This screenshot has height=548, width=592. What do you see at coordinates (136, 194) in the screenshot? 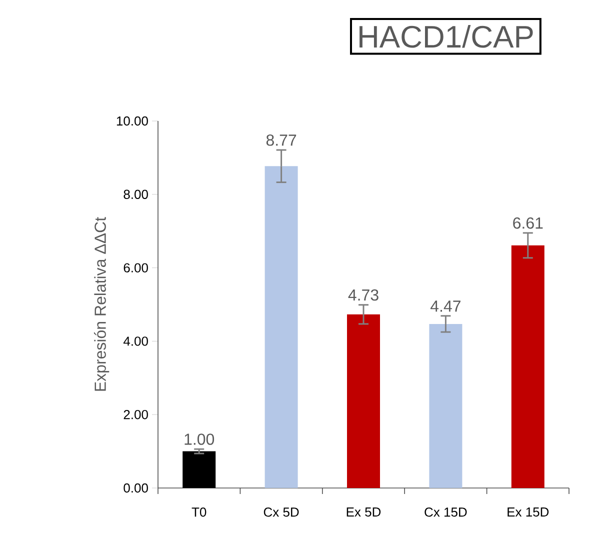
I see `y-tick-label: 8.00` at bounding box center [136, 194].